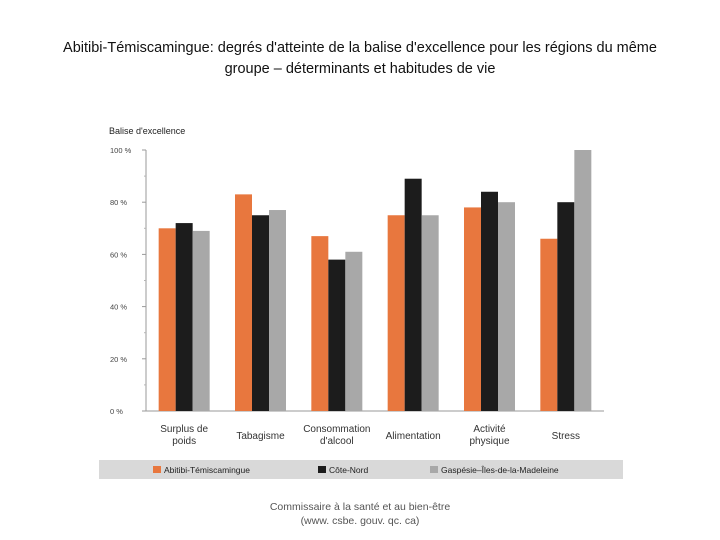 The image size is (720, 540). I want to click on y-axis-title: Balise d'excellence, so click(147, 131).